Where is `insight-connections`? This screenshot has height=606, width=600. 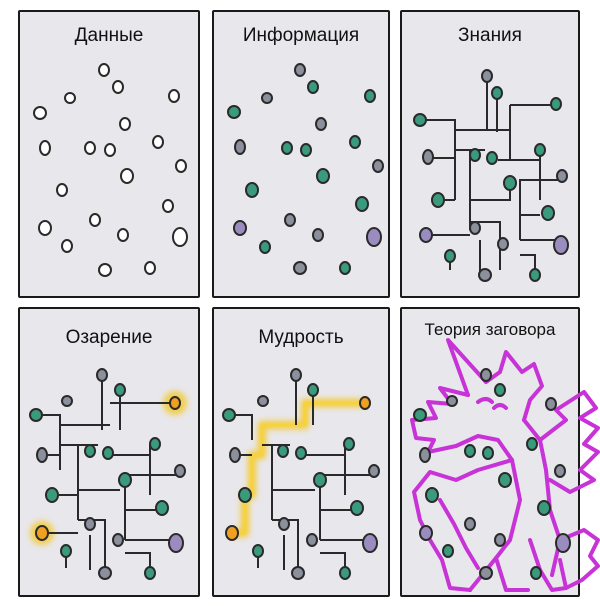 insight-connections is located at coordinates (107, 475).